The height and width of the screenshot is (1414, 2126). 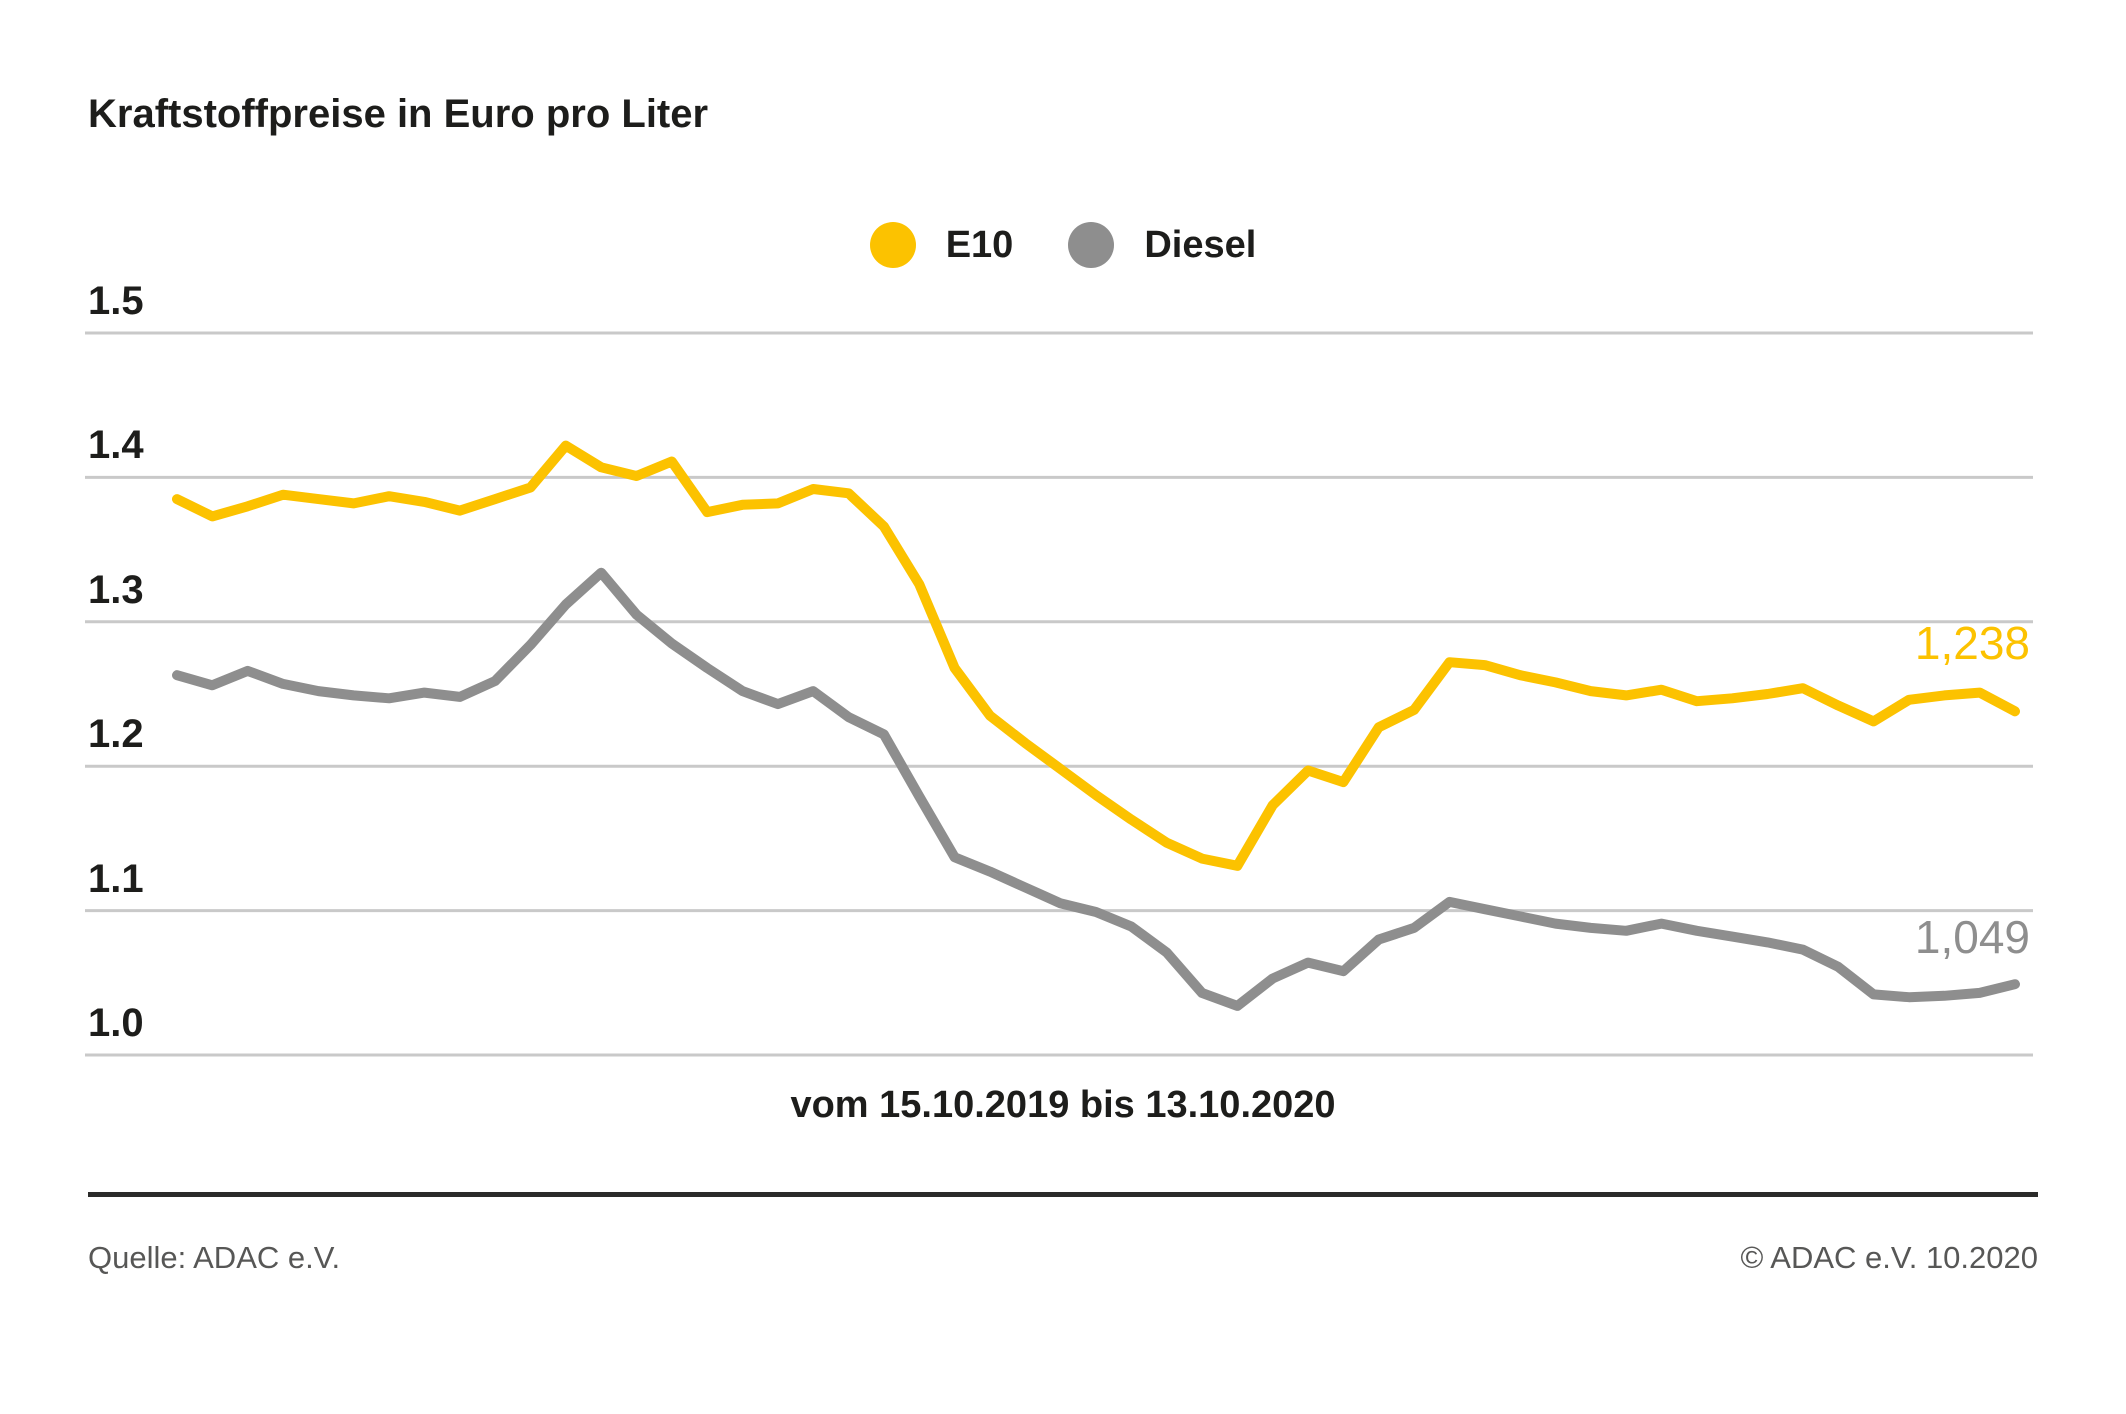 I want to click on legend-item-diesel: Diesel, so click(x=1162, y=245).